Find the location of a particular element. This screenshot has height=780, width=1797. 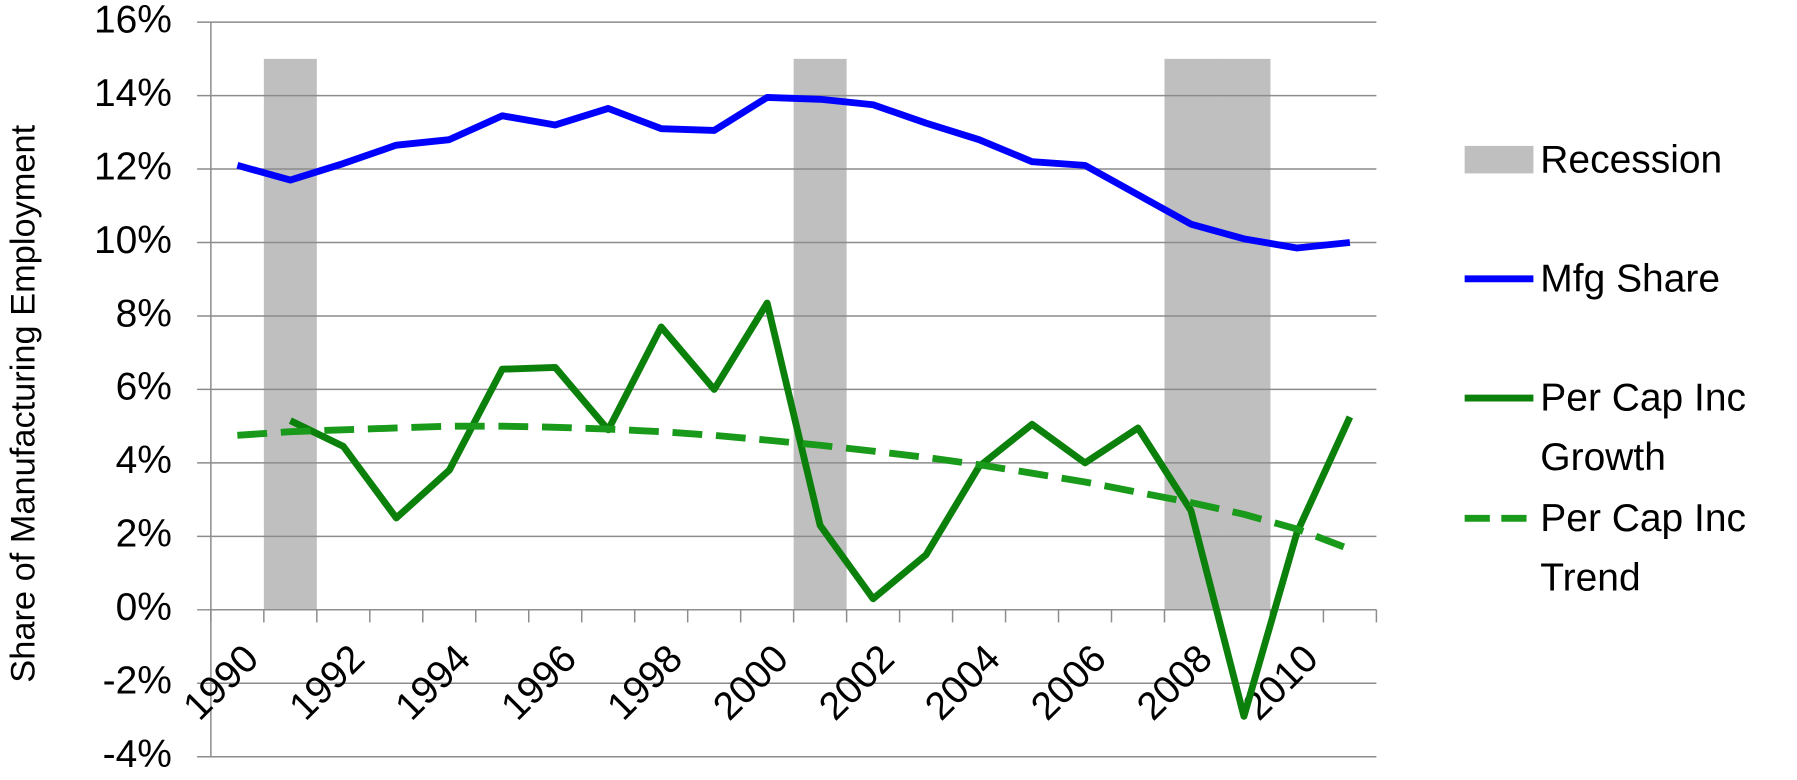

y-tick-label: 8% is located at coordinates (144, 313).